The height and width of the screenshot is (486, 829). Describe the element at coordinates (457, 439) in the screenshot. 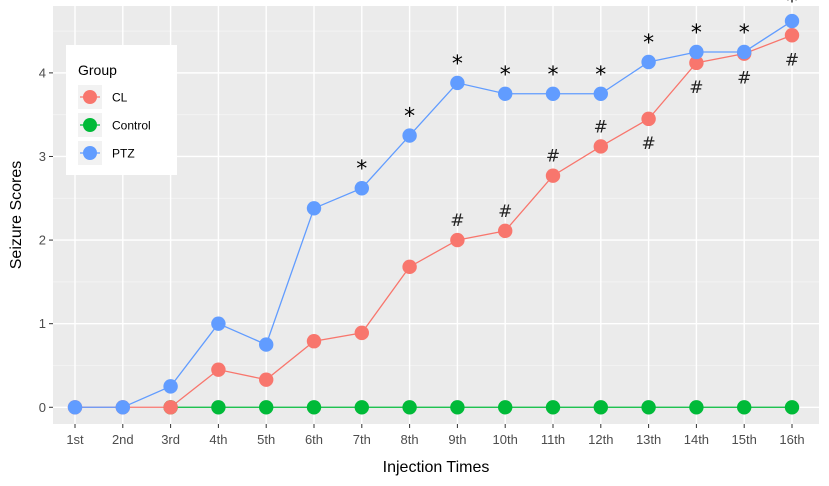

I see `x-tick-label: 9th` at that location.